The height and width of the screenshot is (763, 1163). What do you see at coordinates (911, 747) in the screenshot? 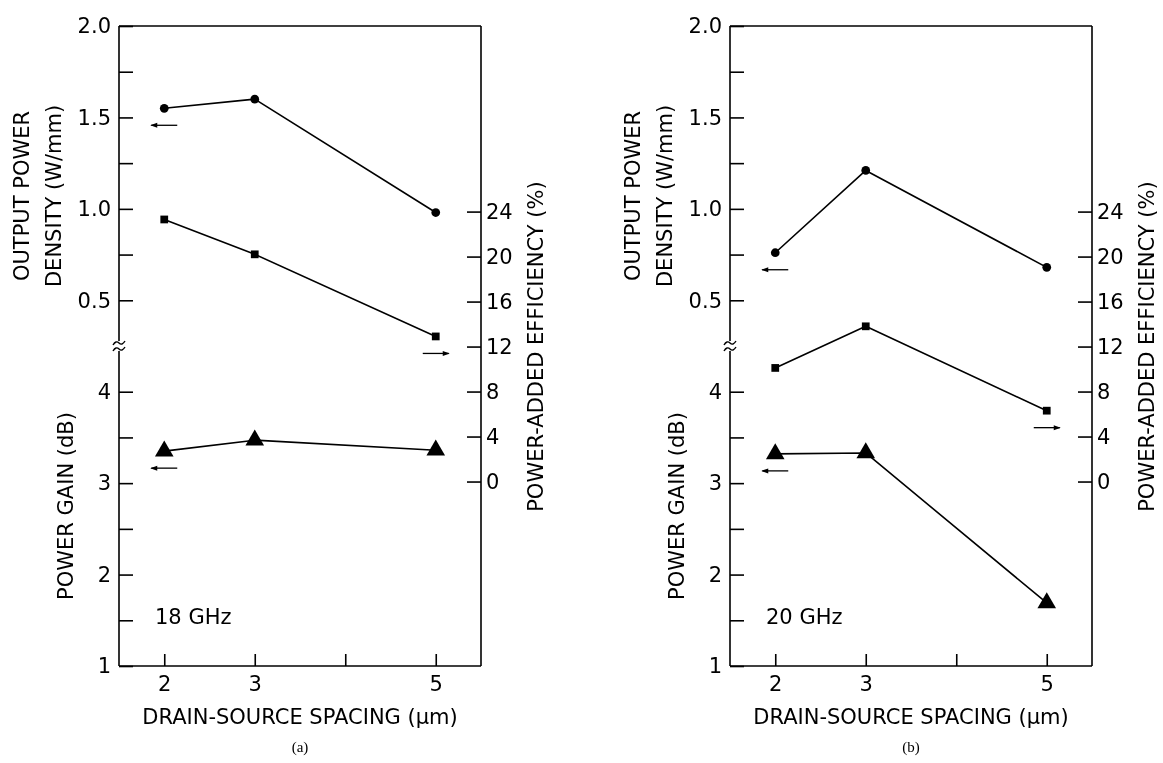
I see `text: (b)` at bounding box center [911, 747].